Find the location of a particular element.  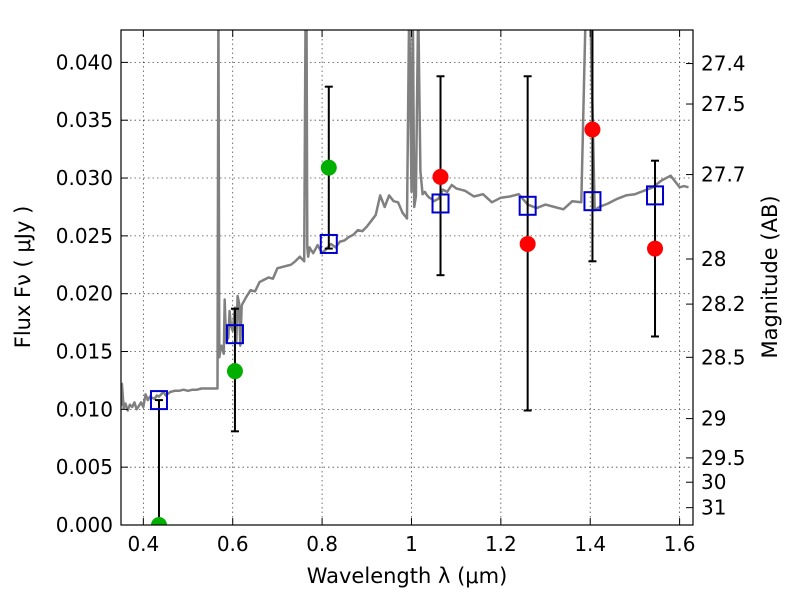

right-tick-label: 31 is located at coordinates (713, 508).